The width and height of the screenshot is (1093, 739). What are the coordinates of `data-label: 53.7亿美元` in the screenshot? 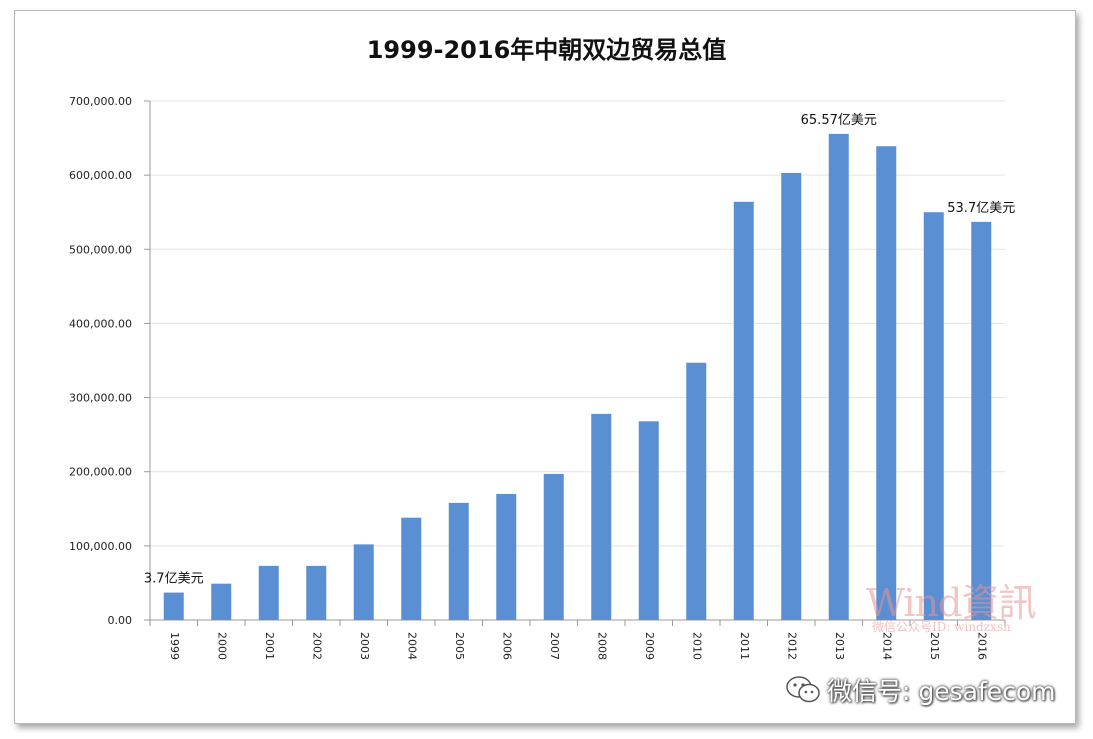 It's located at (981, 208).